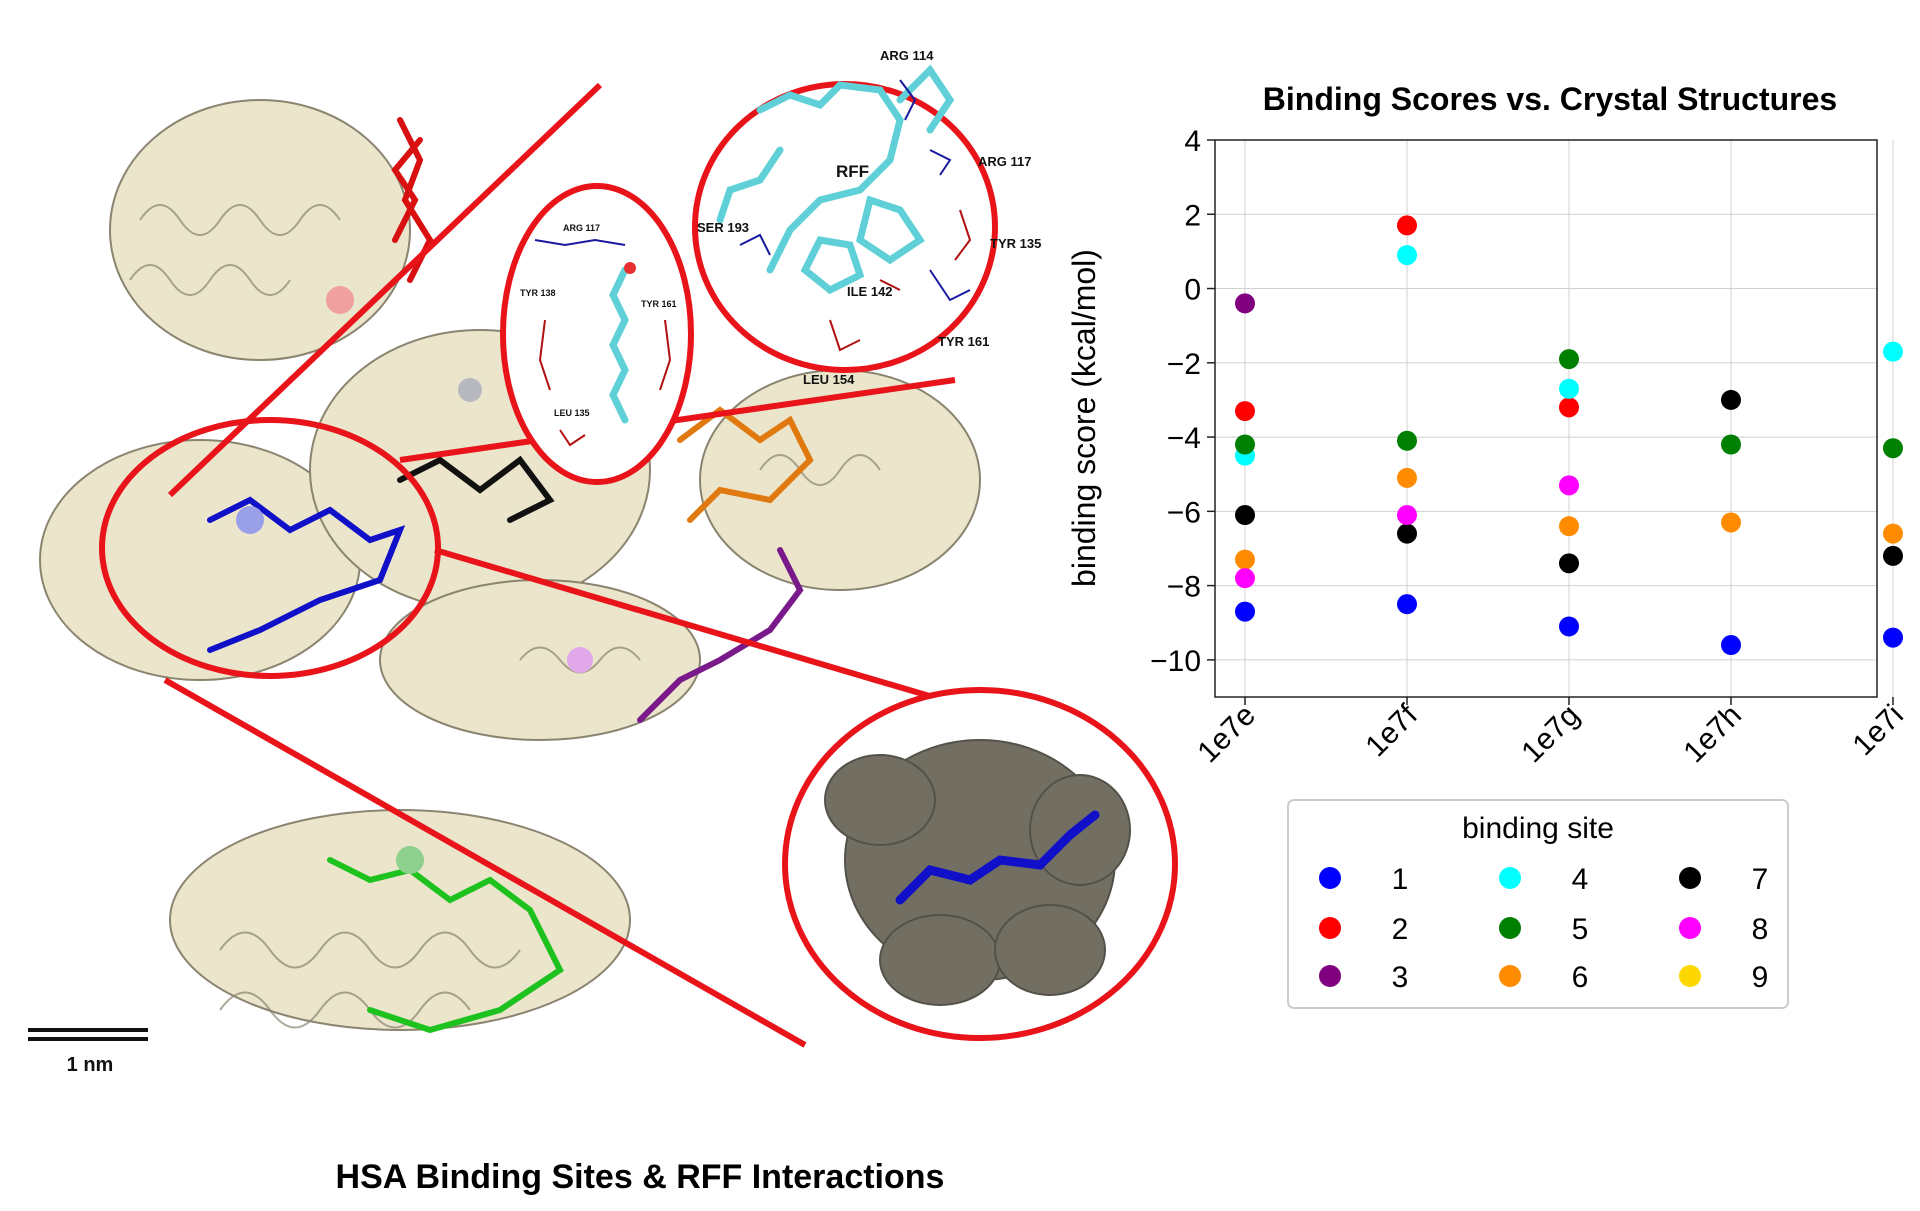 The image size is (1920, 1211). Describe the element at coordinates (1543, 928) in the screenshot. I see `legend-items: 1 2 3 4 5 6 7 8 9` at that location.